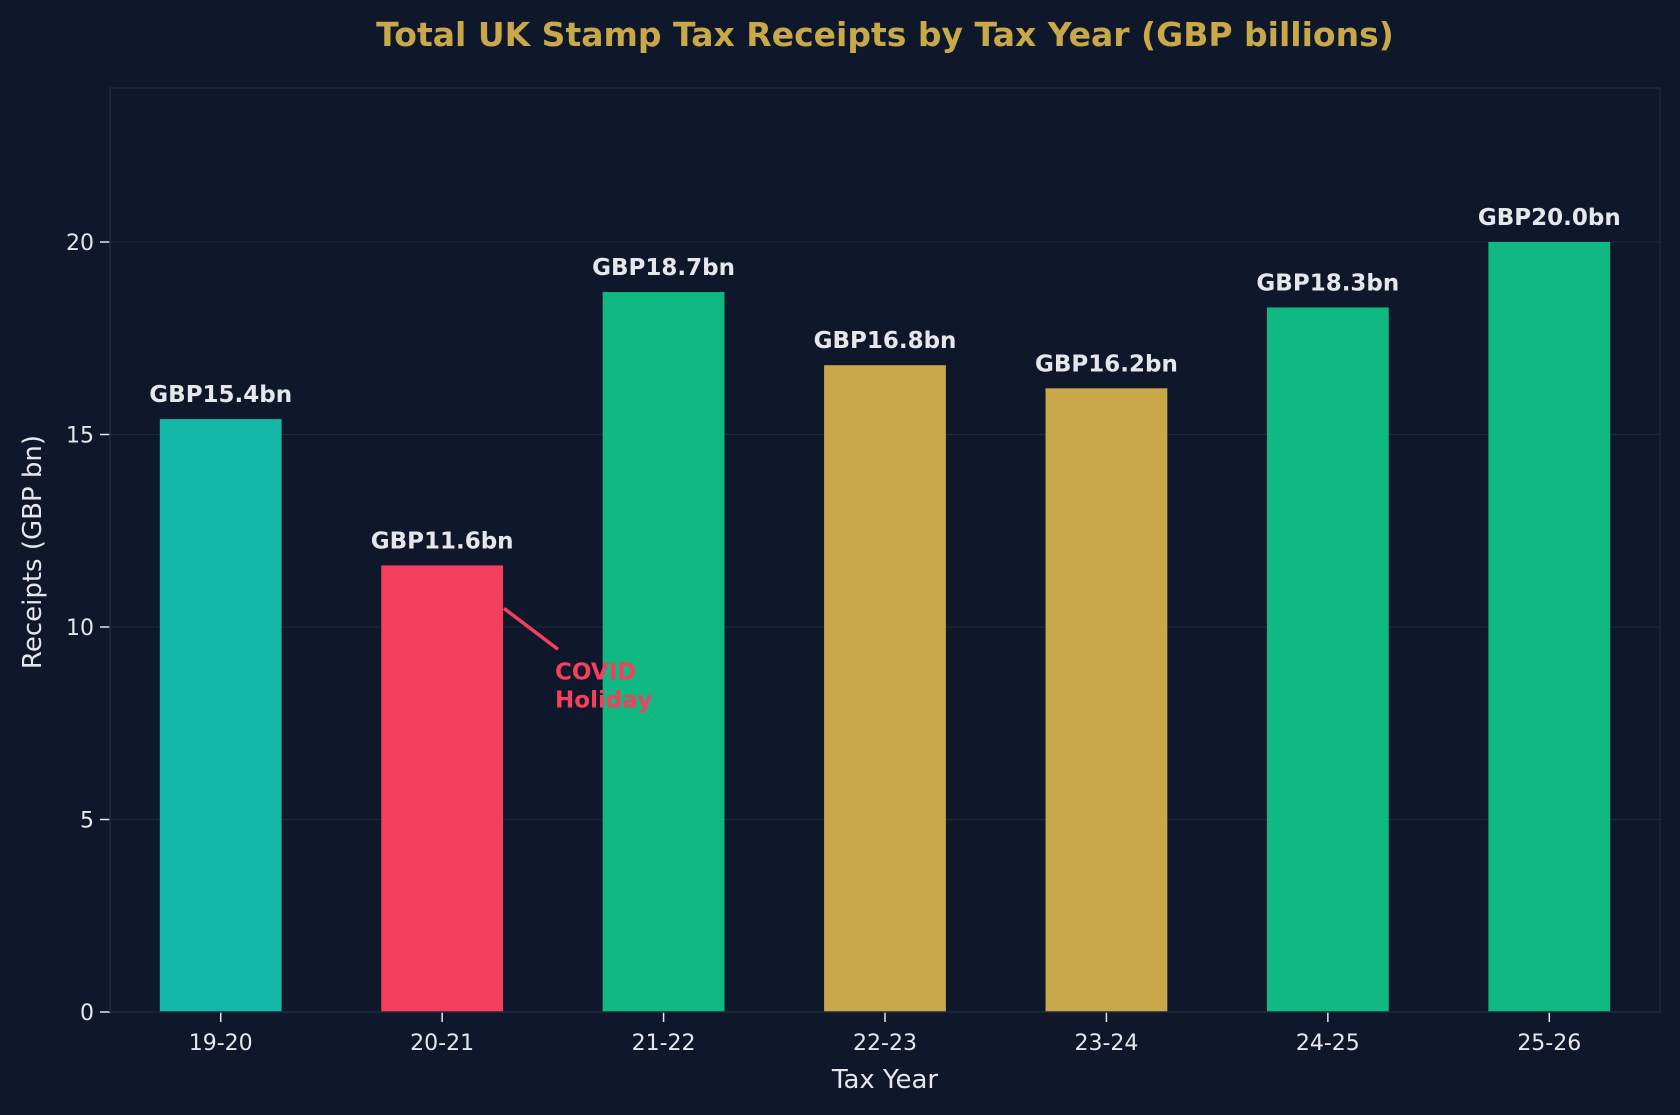  What do you see at coordinates (87, 821) in the screenshot?
I see `y-tick-label: 5` at bounding box center [87, 821].